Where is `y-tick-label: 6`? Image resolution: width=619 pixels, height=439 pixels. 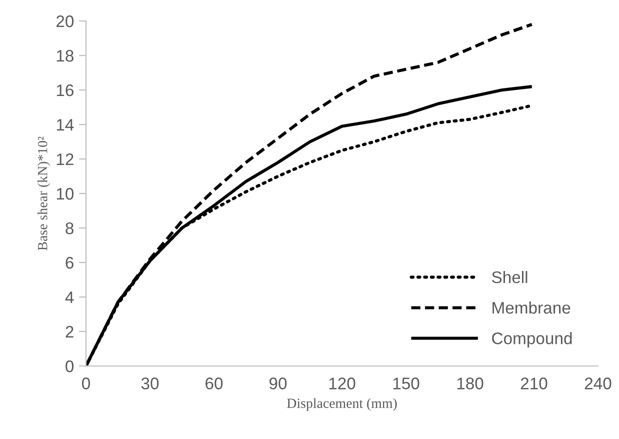 y-tick-label: 6 is located at coordinates (70, 262).